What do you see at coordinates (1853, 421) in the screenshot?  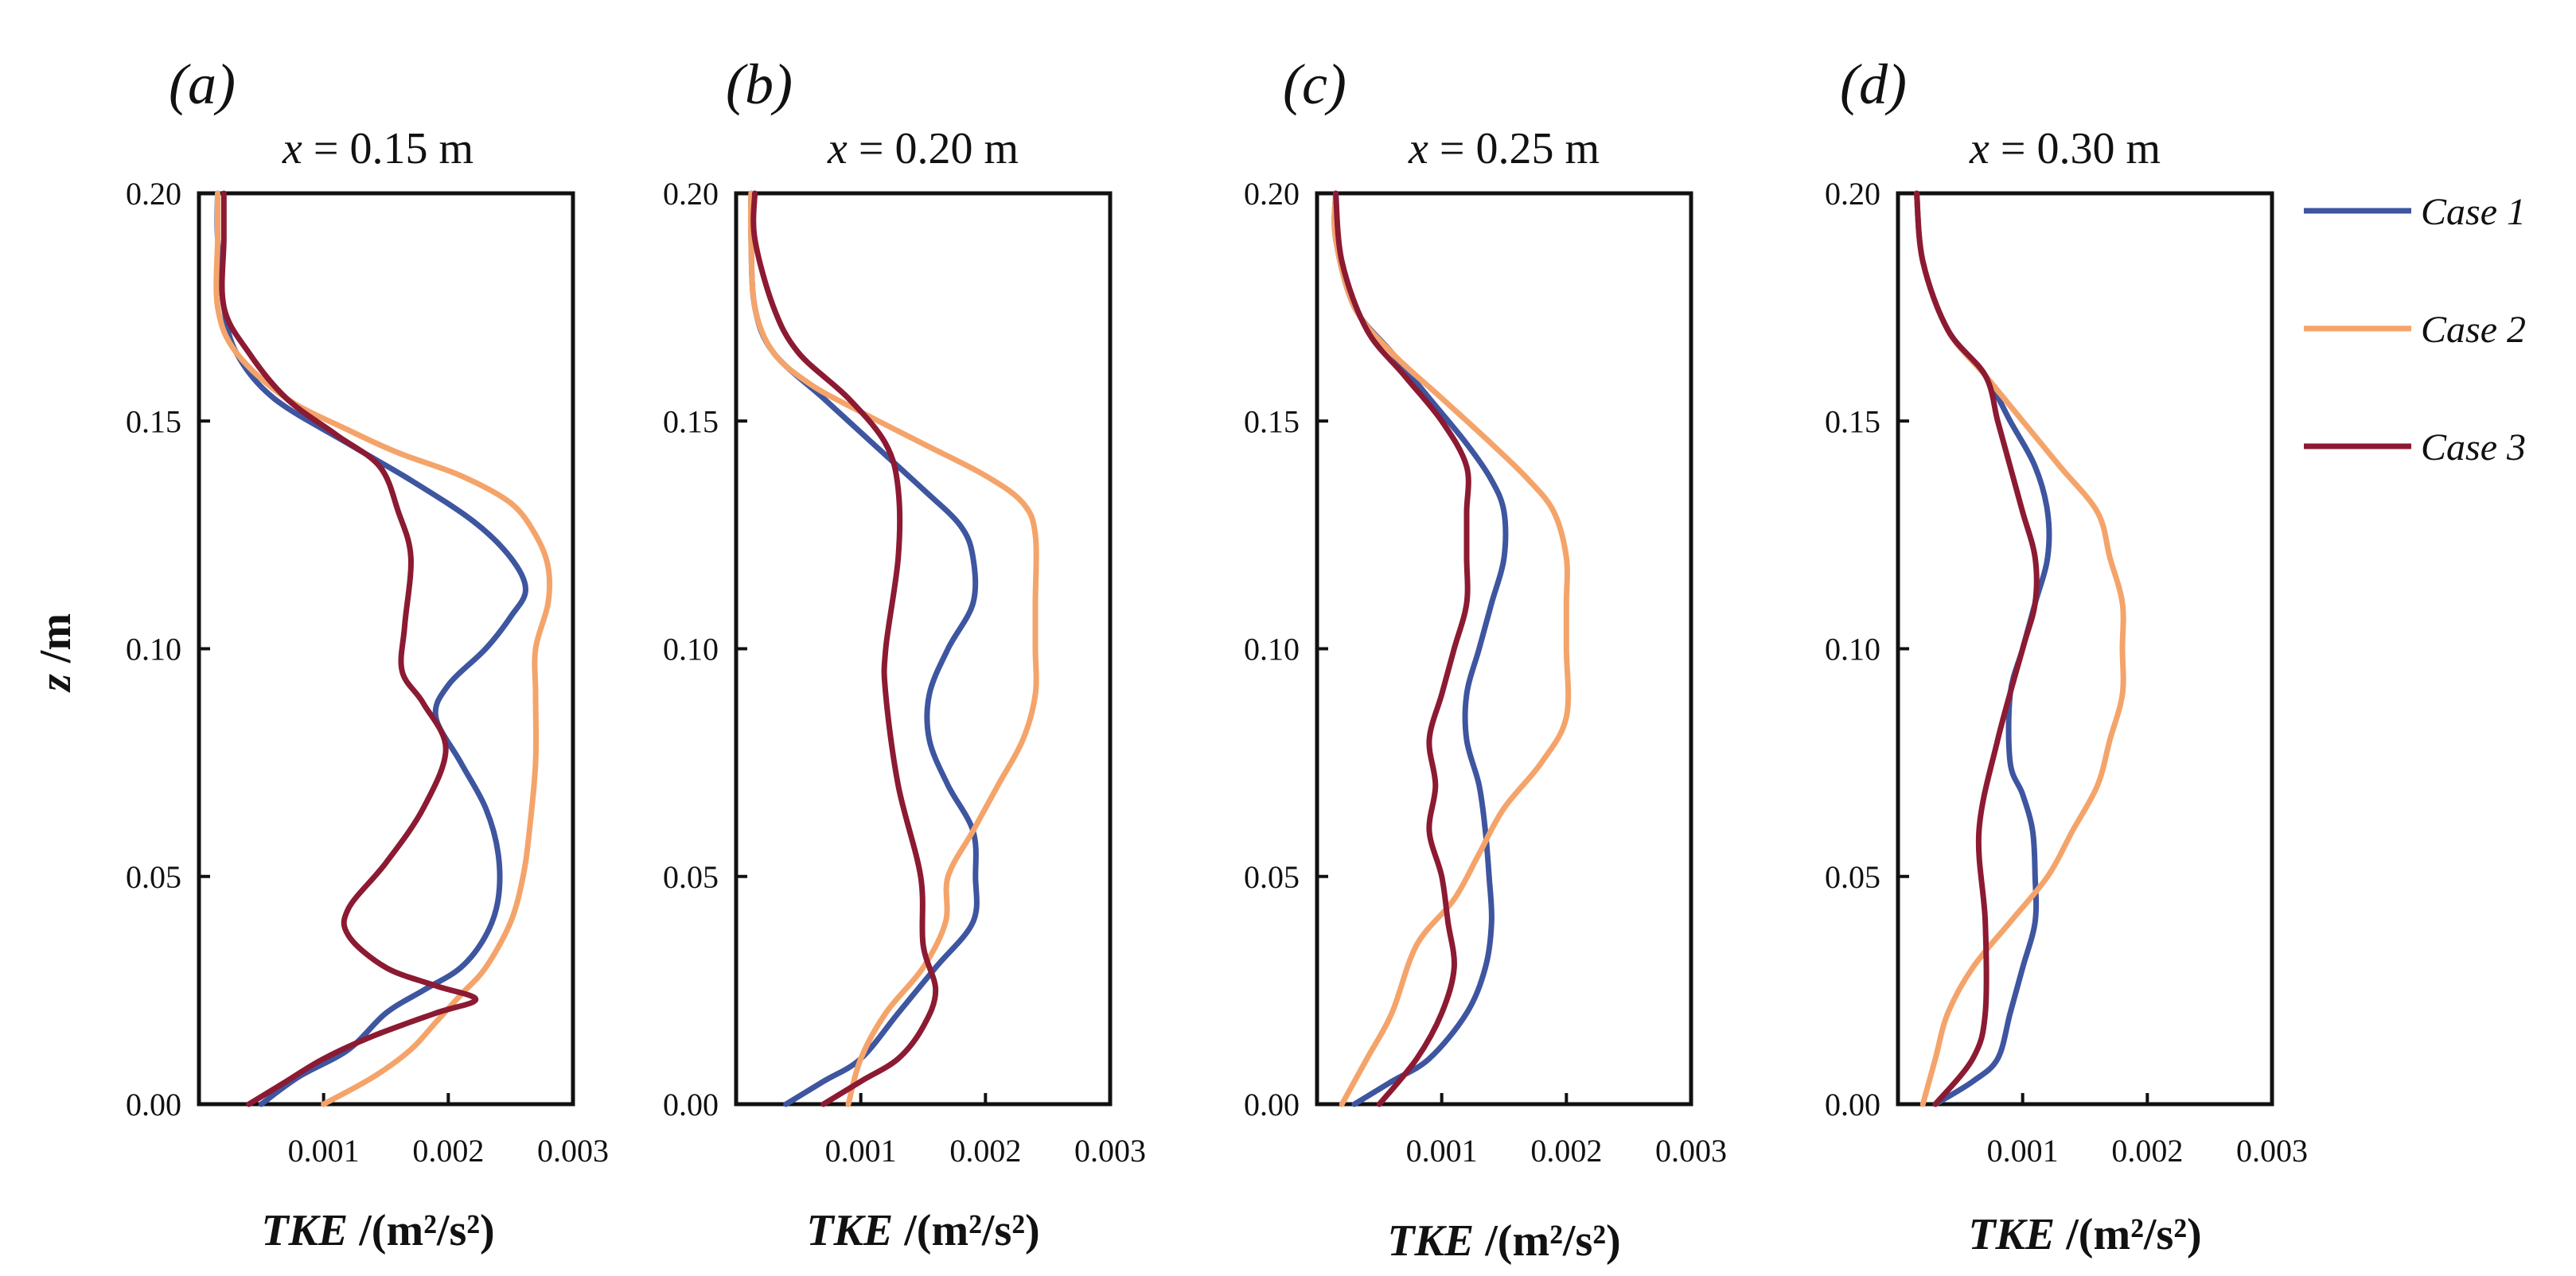 I see `panel-d-ytick-label-3: 0.15` at bounding box center [1853, 421].